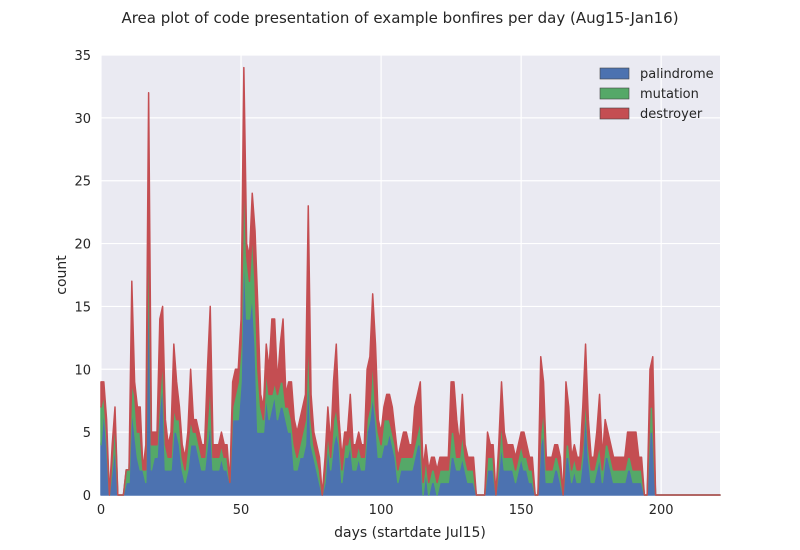 The height and width of the screenshot is (550, 800). I want to click on y-tick-label: 25, so click(82, 182).